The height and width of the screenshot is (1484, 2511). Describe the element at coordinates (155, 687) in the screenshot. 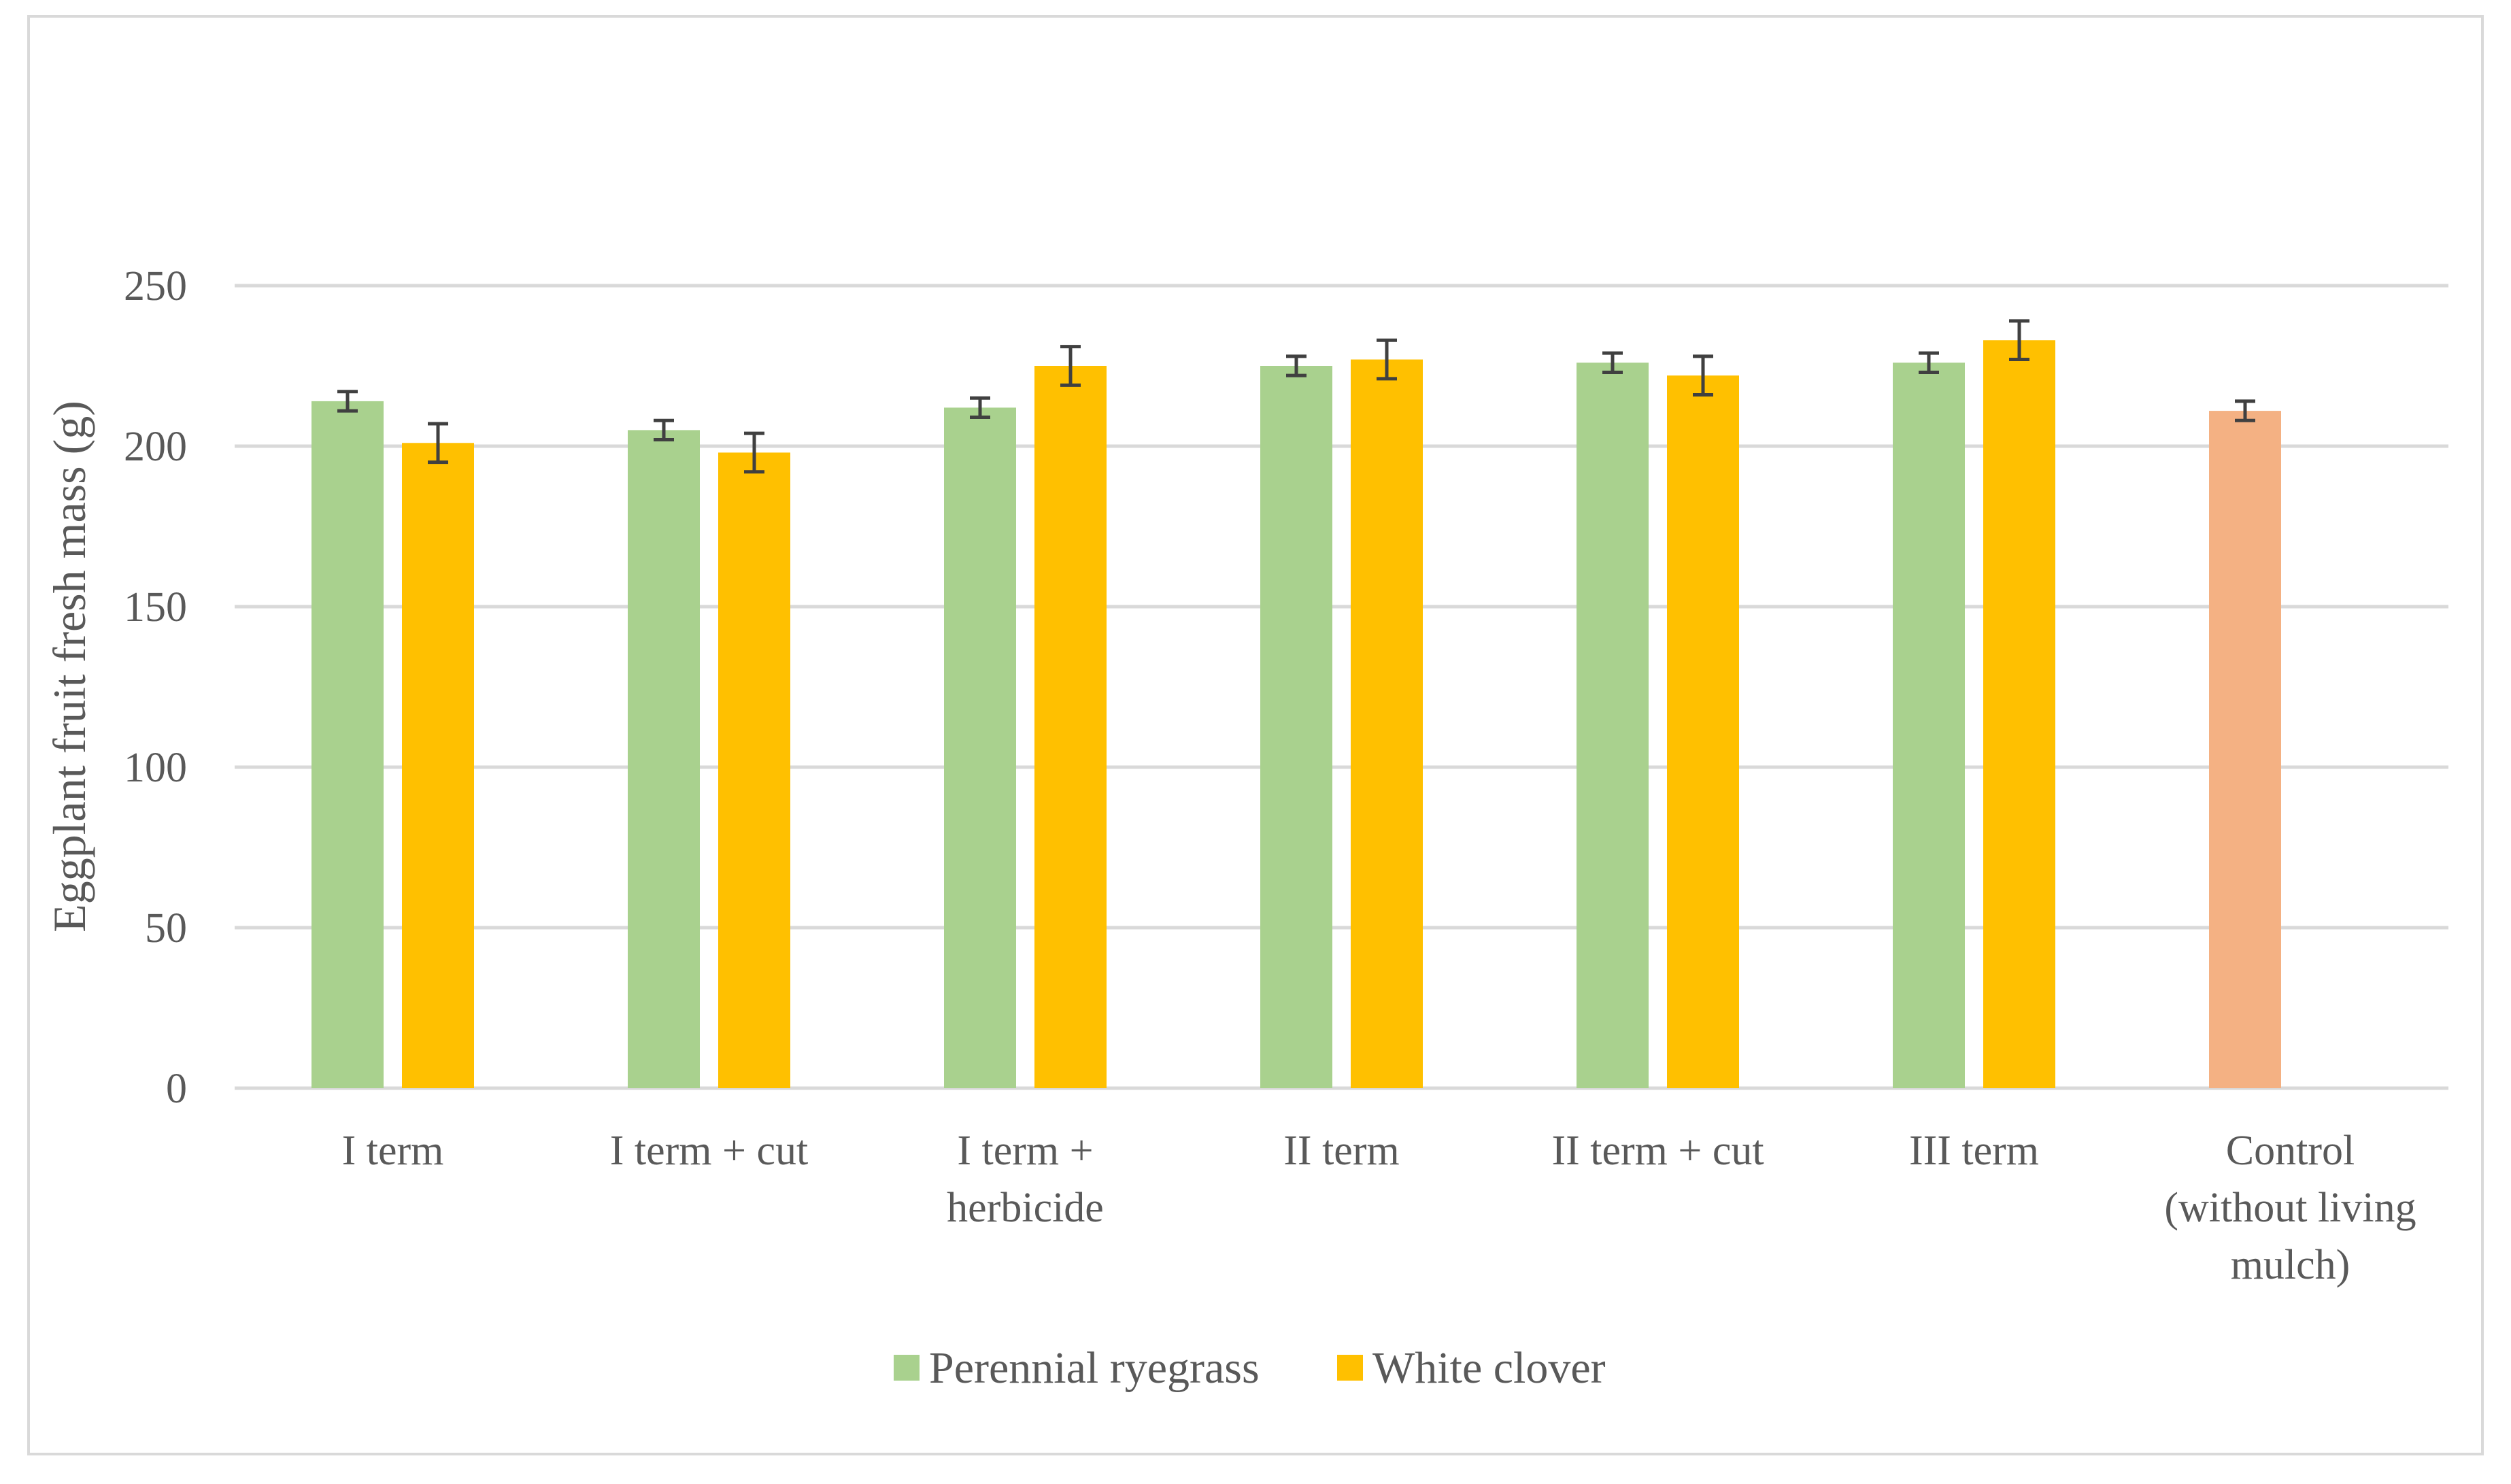

I see `y-axis-ticks: 0 50 100 150 200 250` at that location.